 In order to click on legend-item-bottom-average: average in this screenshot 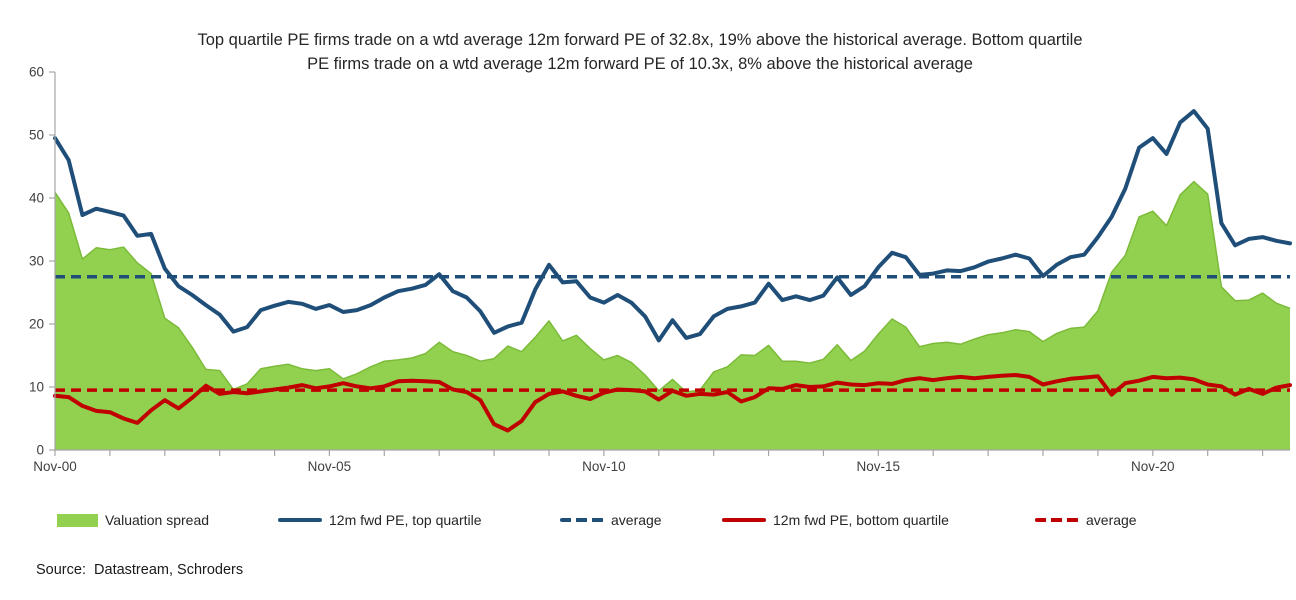, I will do `click(1086, 520)`.